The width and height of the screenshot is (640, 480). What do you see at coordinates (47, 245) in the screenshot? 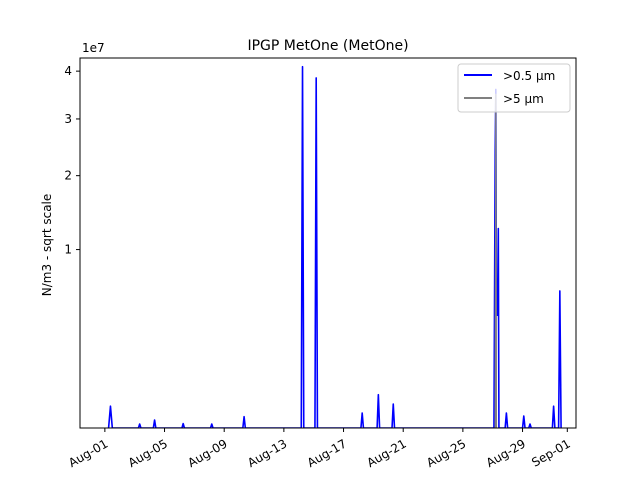
I see `y-axis-label: N/m3 - sqrt scale` at bounding box center [47, 245].